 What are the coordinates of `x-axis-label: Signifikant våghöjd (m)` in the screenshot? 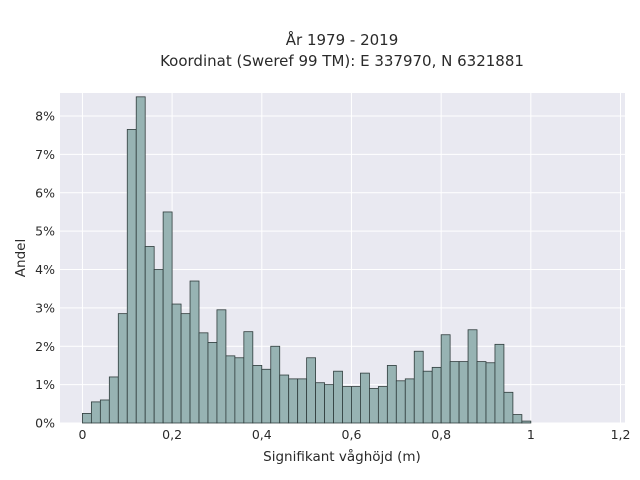 It's located at (342, 456).